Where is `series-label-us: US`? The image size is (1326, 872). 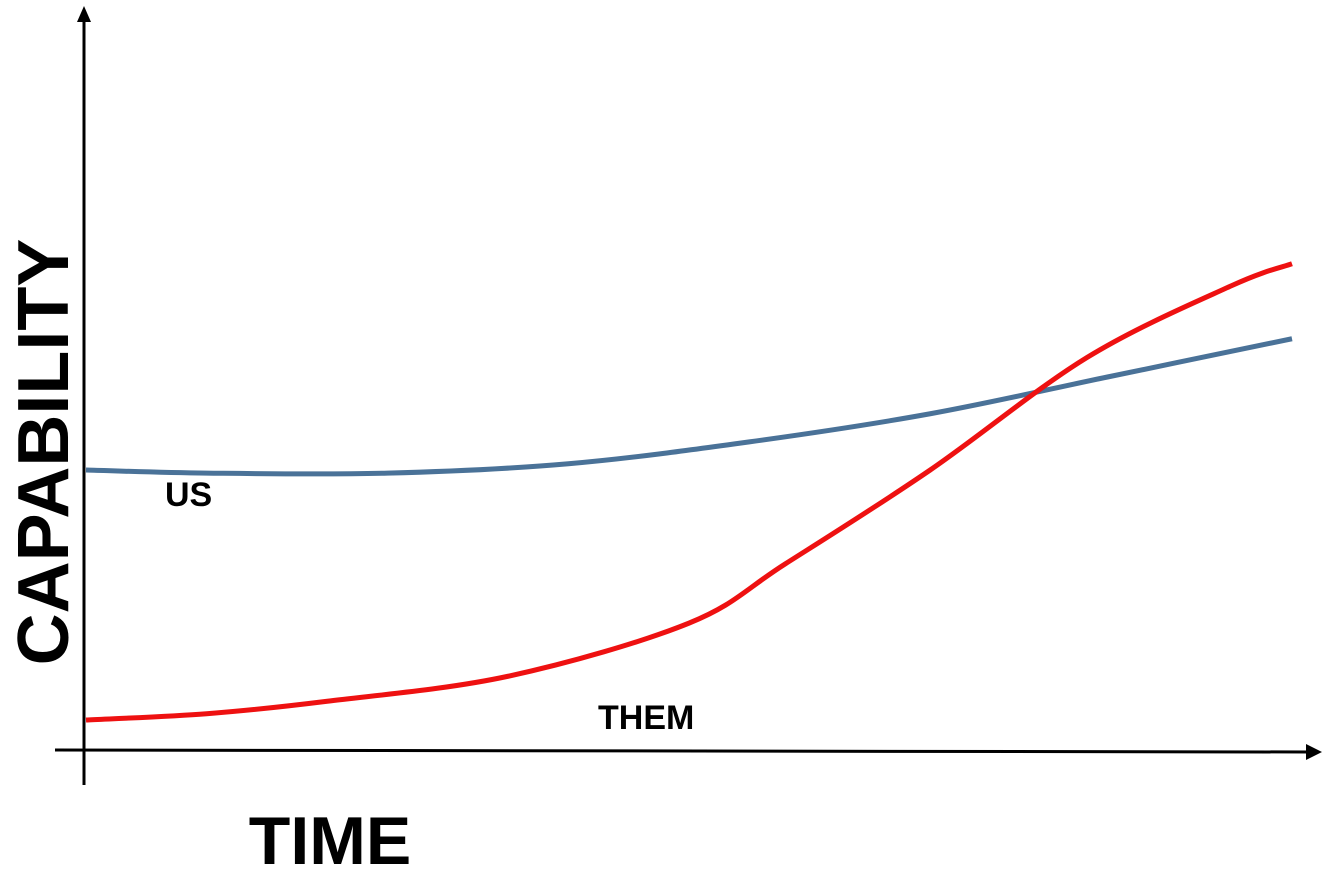 series-label-us: US is located at coordinates (188, 495).